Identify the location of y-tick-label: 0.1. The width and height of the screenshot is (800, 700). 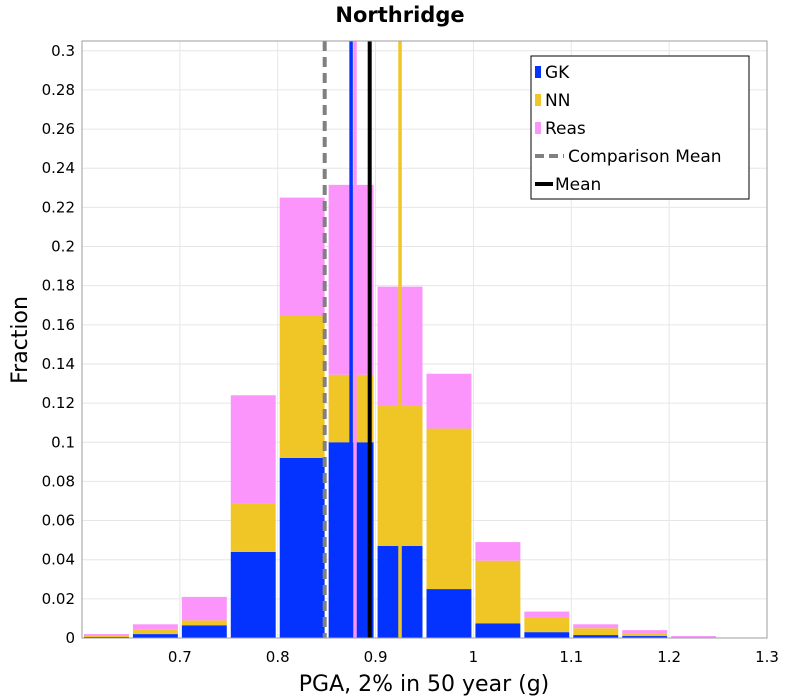
(63, 442).